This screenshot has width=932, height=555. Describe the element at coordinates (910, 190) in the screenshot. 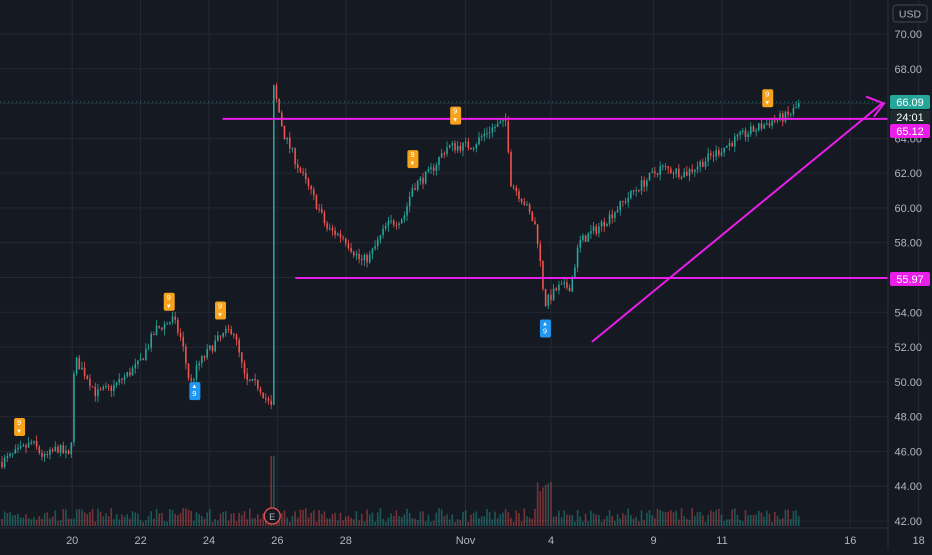

I see `price-labels: 66.09 24:01 65.12 55.97` at that location.